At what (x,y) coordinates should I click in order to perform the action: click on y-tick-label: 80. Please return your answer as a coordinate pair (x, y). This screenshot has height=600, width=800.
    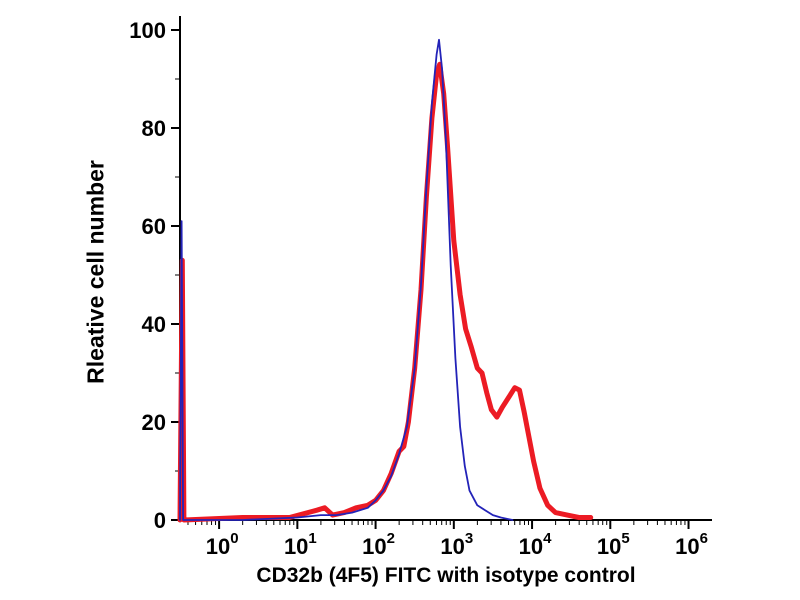
    Looking at the image, I should click on (154, 128).